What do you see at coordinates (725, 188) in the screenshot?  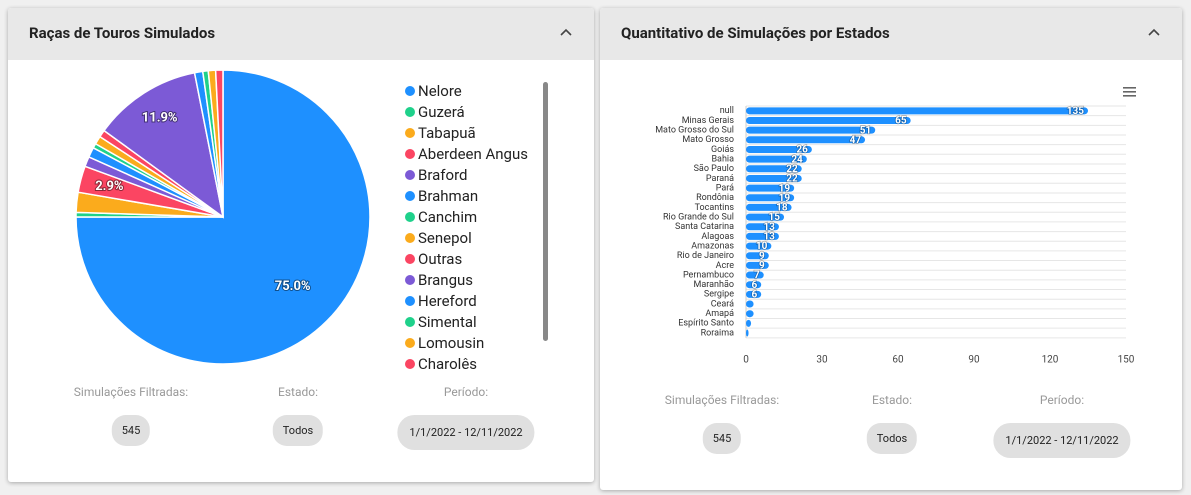 I see `y-tick-label: Pará` at bounding box center [725, 188].